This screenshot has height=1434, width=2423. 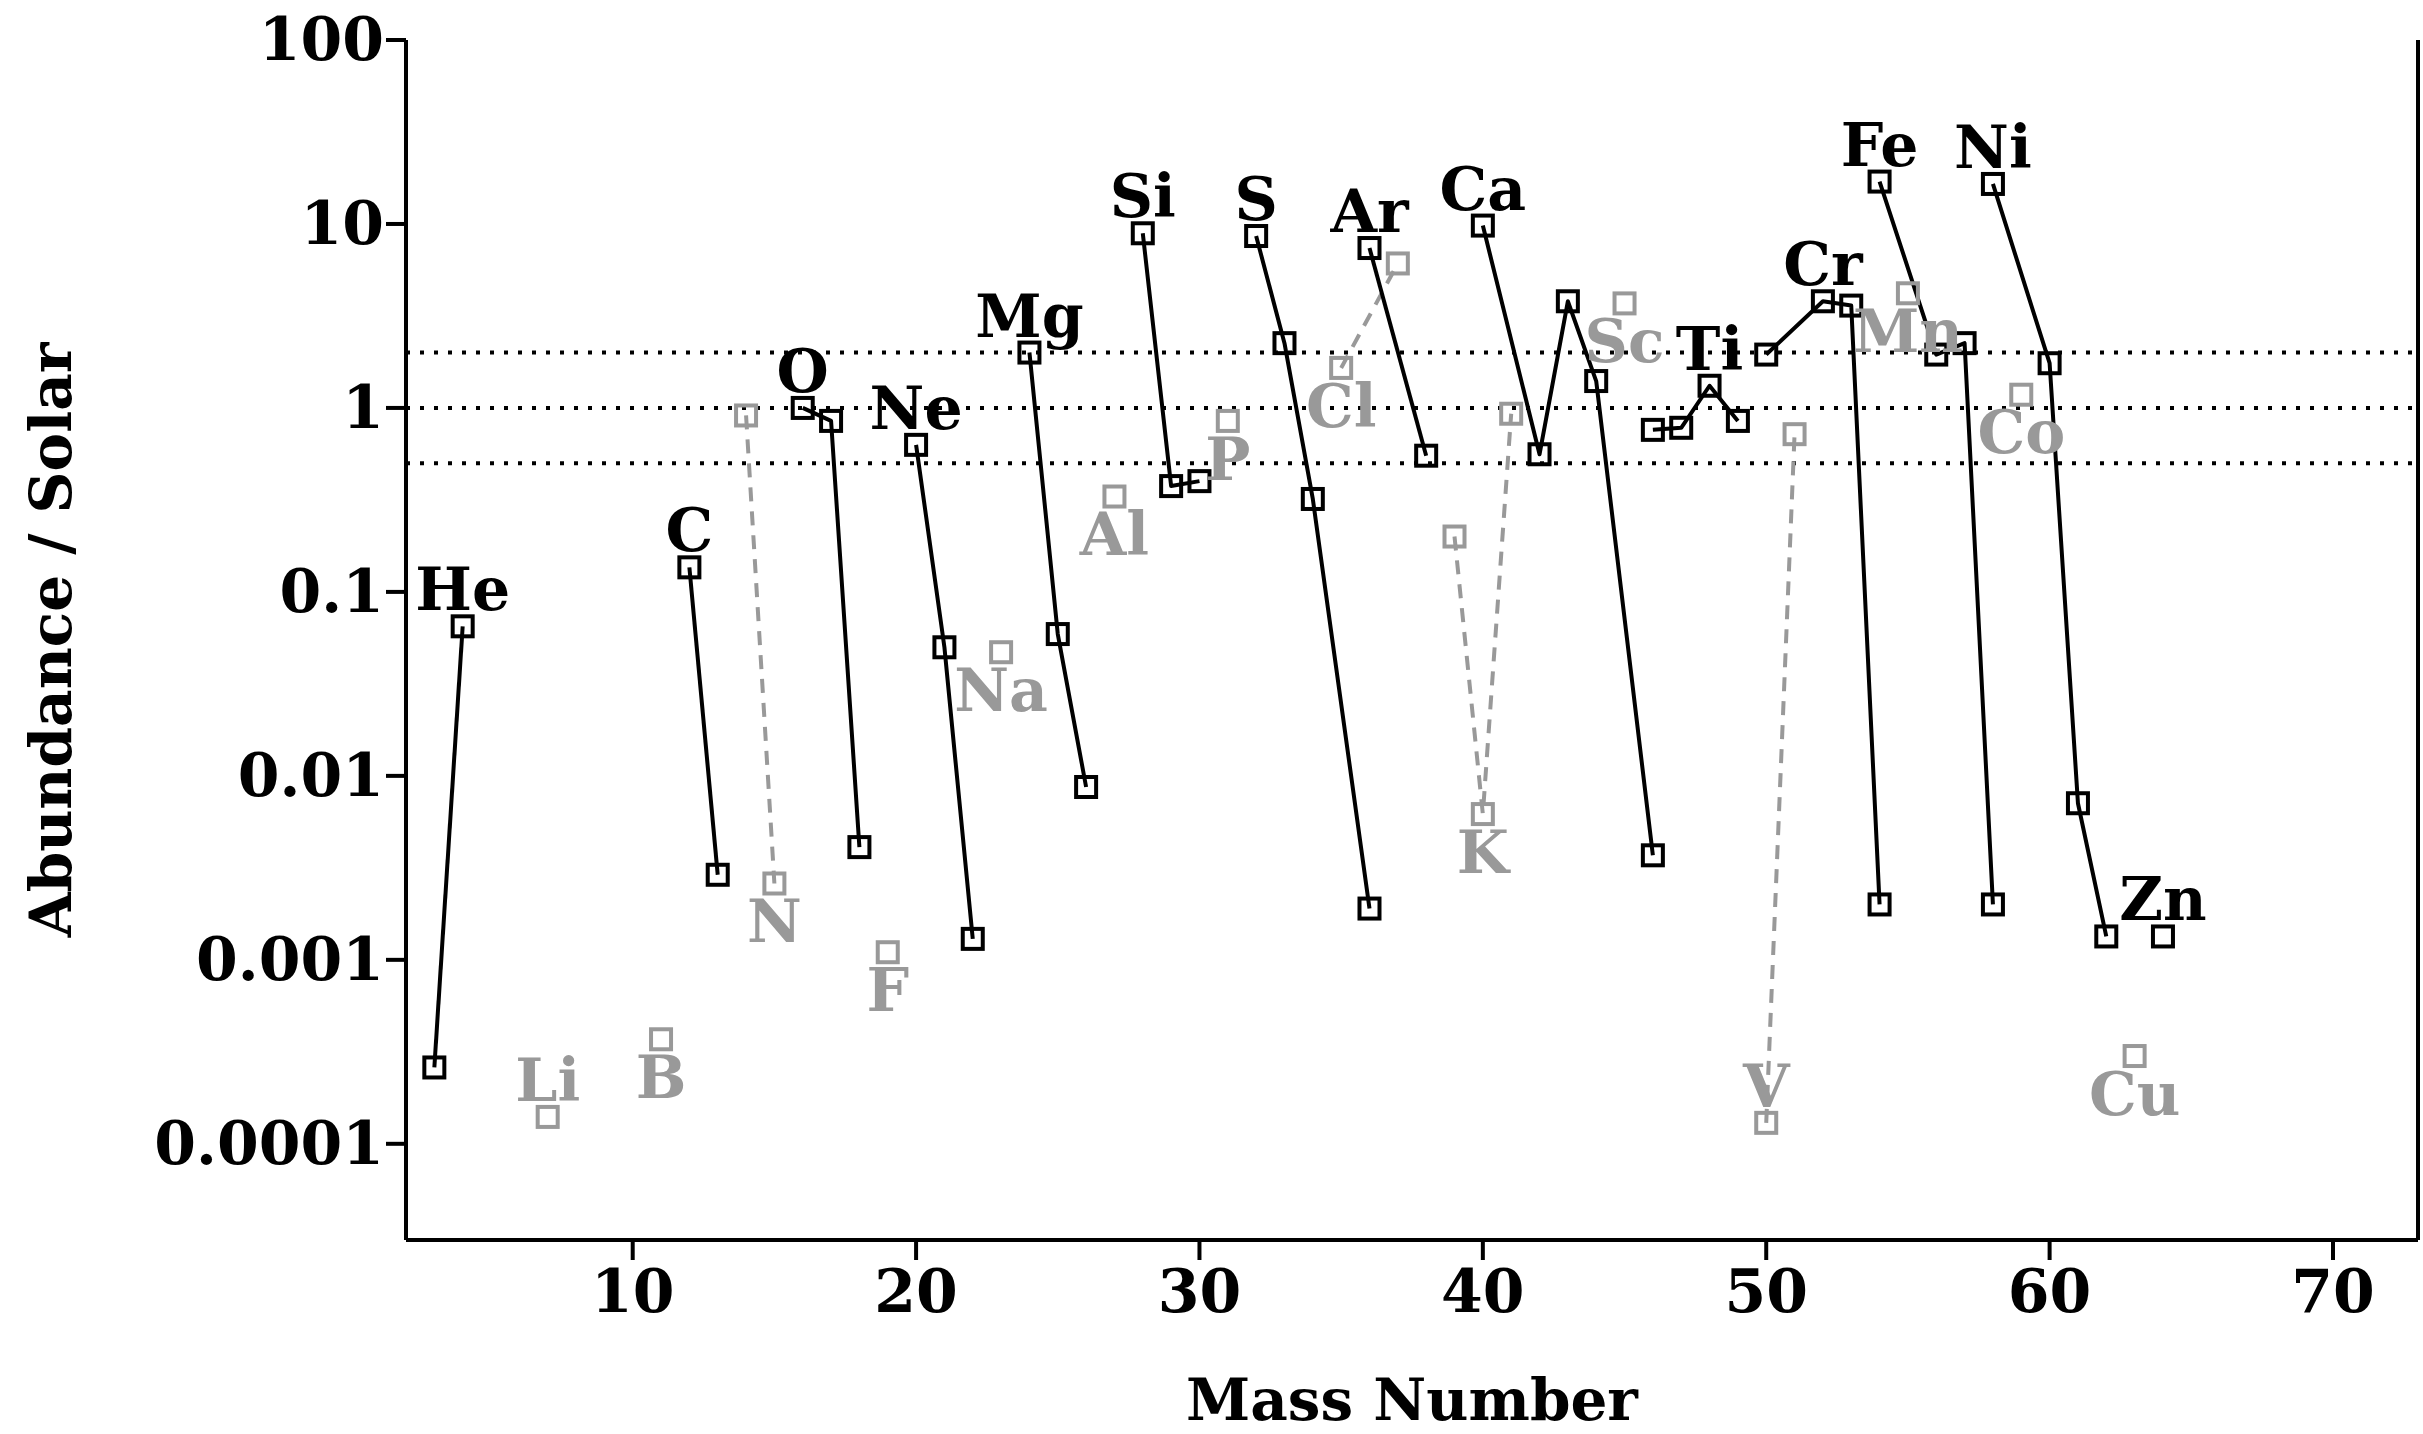 What do you see at coordinates (50, 640) in the screenshot?
I see `y-axis-title: Abundance / Solar` at bounding box center [50, 640].